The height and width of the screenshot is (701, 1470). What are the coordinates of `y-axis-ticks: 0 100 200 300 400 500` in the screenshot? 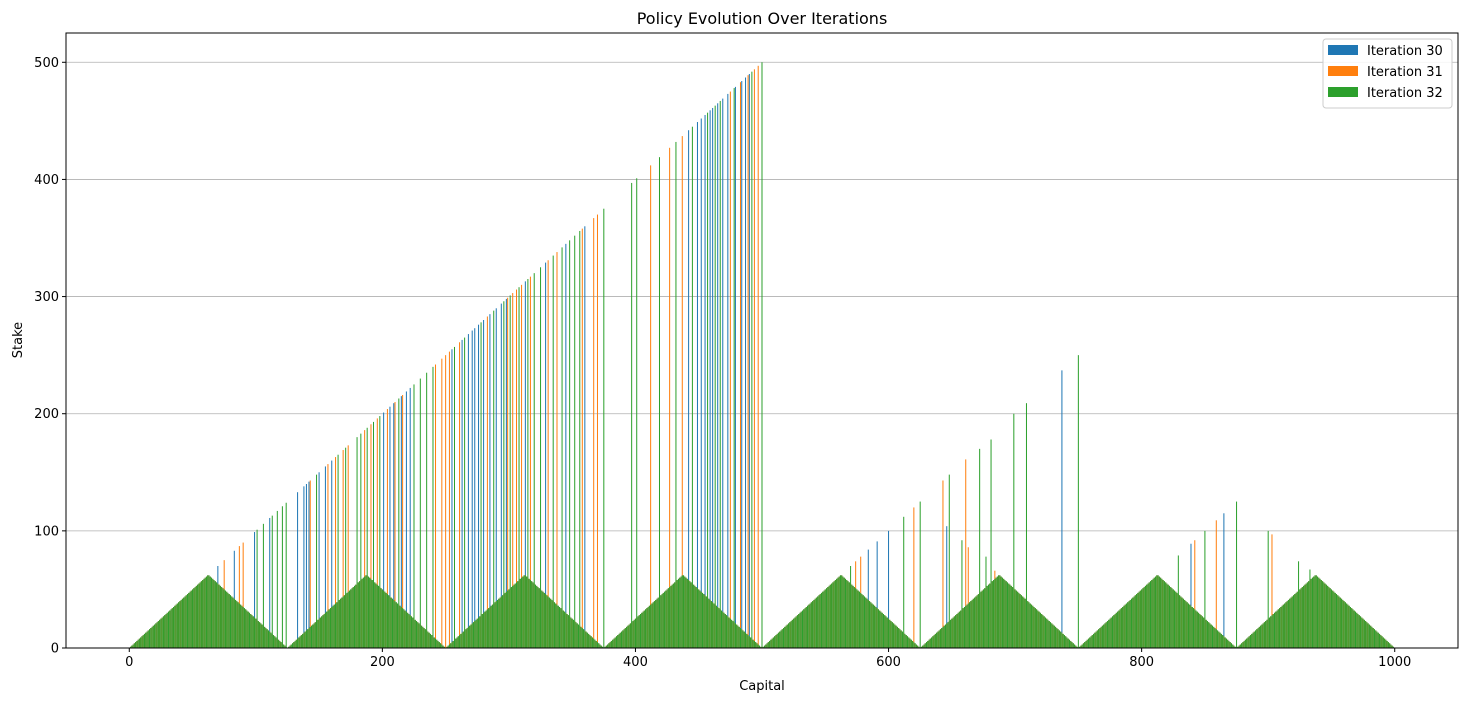 It's located at (50, 356).